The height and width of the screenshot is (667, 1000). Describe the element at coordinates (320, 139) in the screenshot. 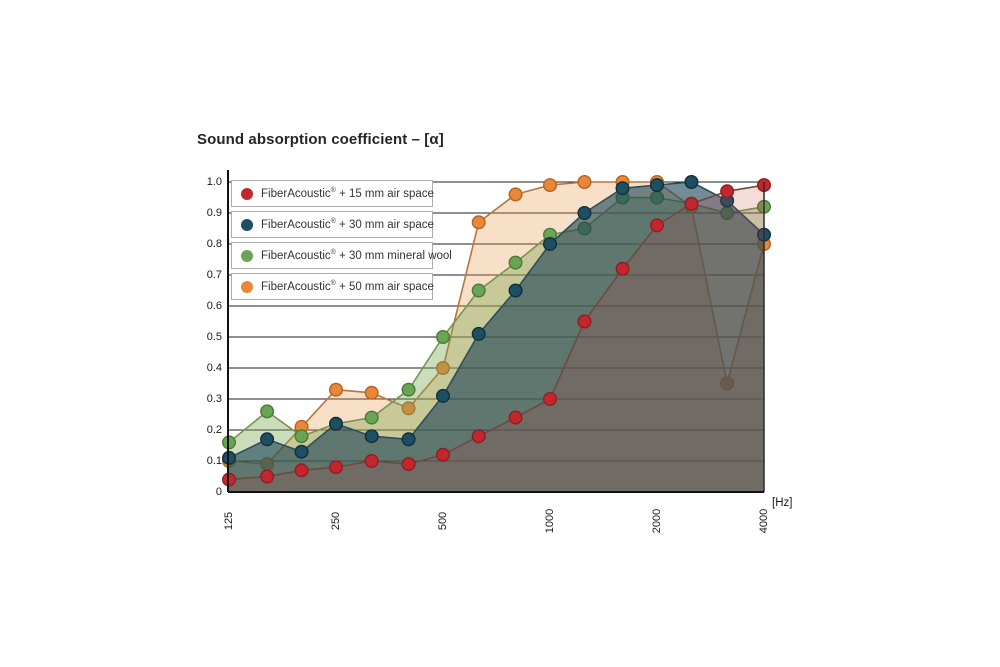

I see `chart-title: Sound absorption coefficient – [α]` at that location.